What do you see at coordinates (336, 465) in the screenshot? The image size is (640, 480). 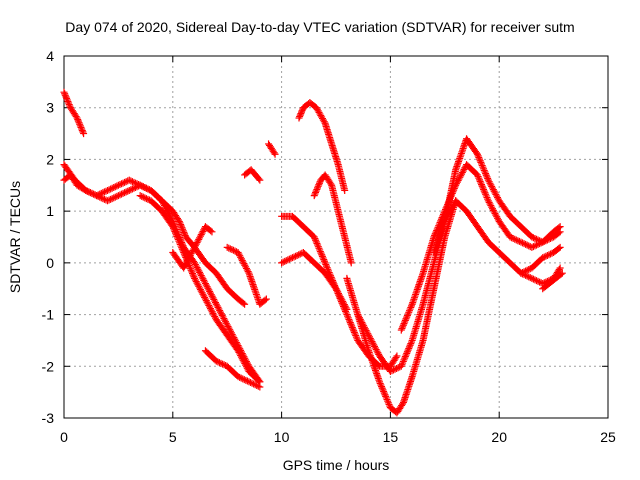 I see `x-axis-label: GPS time / hours` at bounding box center [336, 465].